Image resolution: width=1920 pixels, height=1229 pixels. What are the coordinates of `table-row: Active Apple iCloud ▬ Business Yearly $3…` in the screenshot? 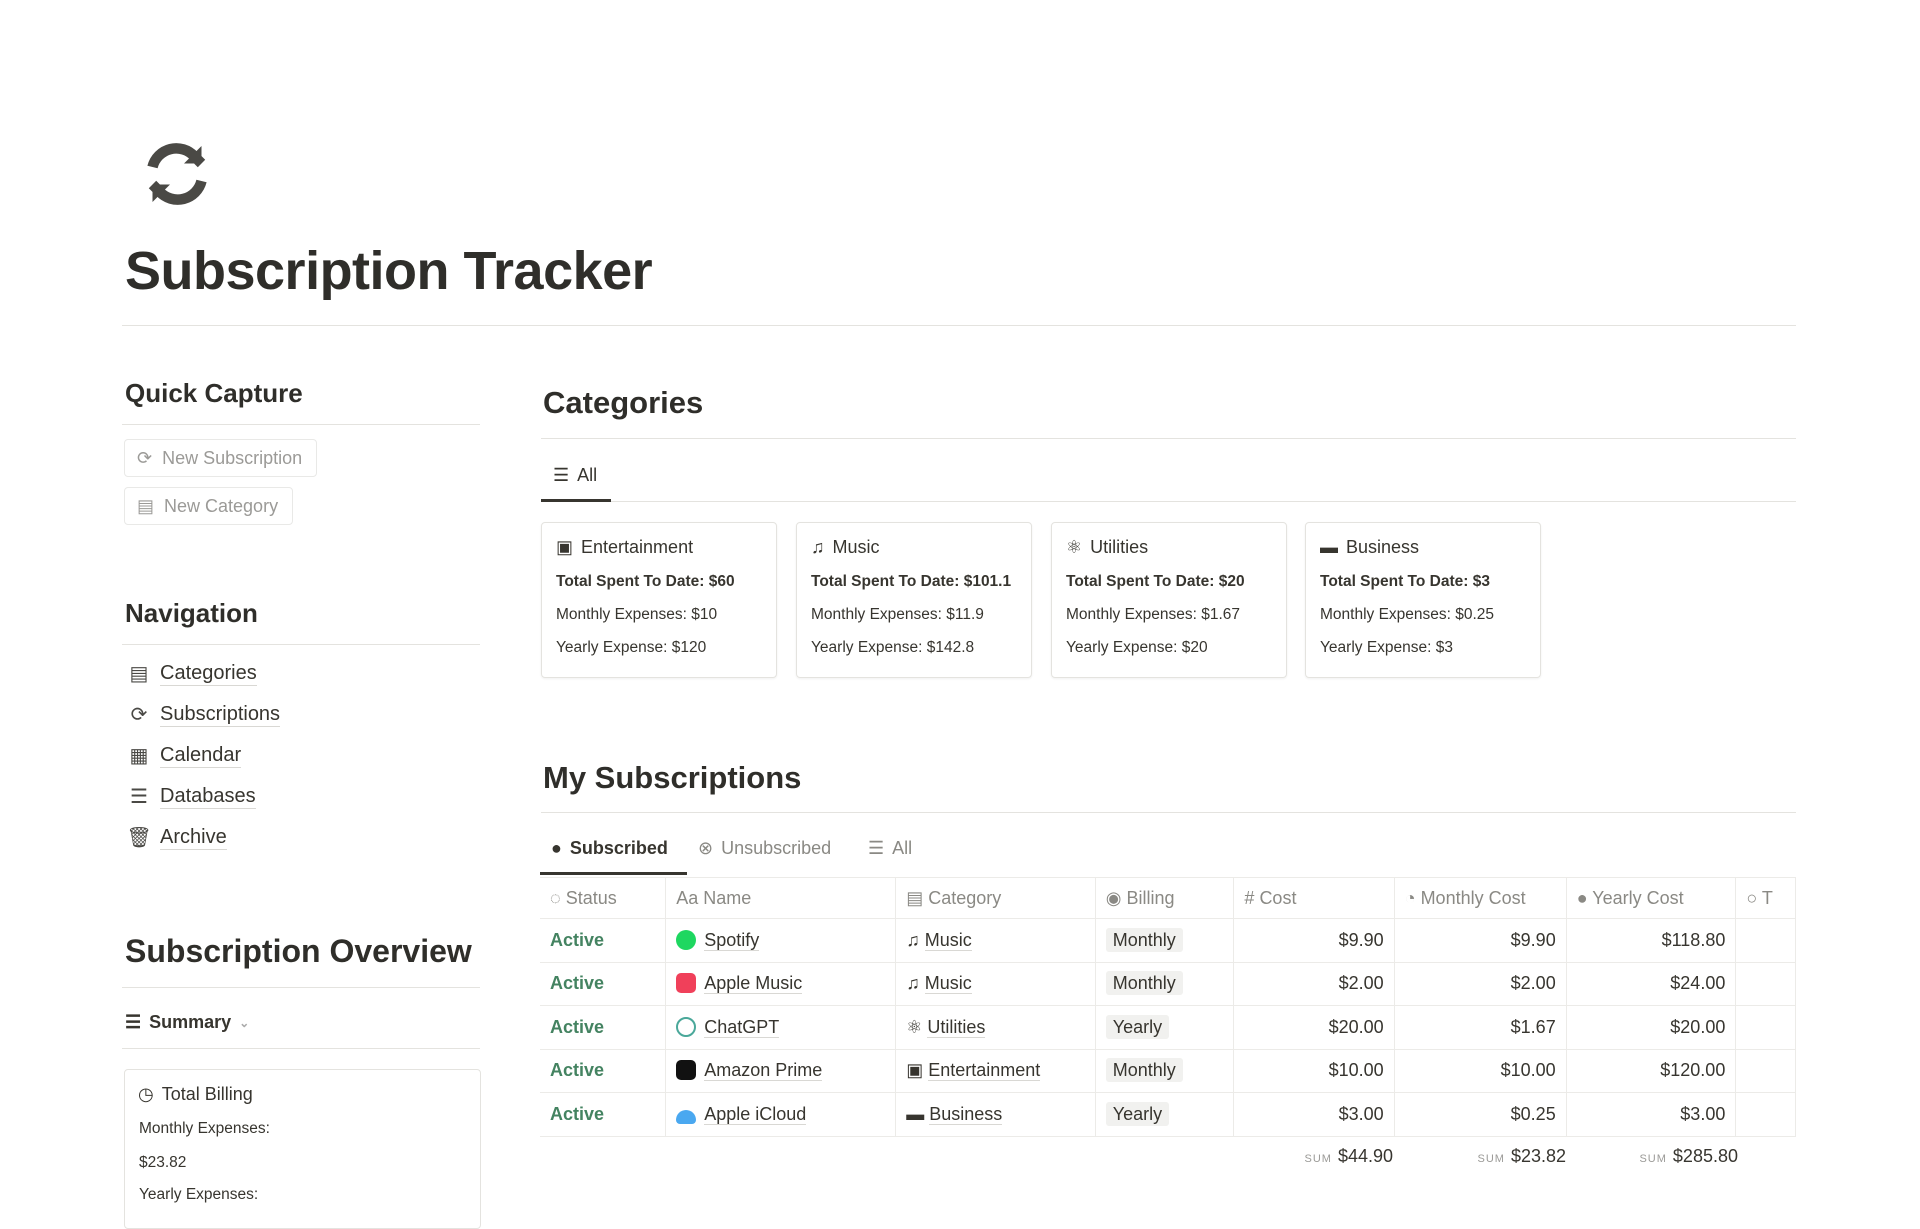 It's located at (1168, 1114).